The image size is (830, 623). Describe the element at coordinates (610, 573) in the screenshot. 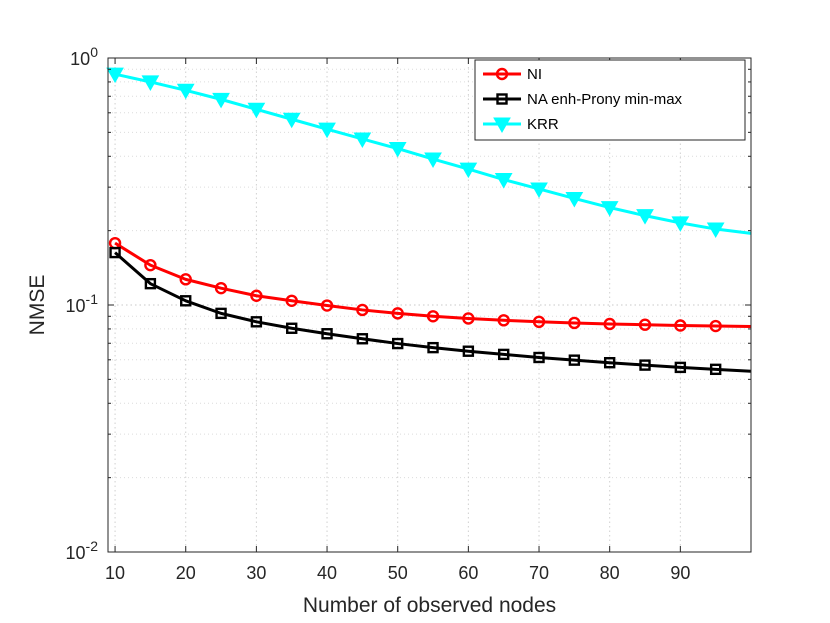

I see `x-tick-label: 80` at that location.